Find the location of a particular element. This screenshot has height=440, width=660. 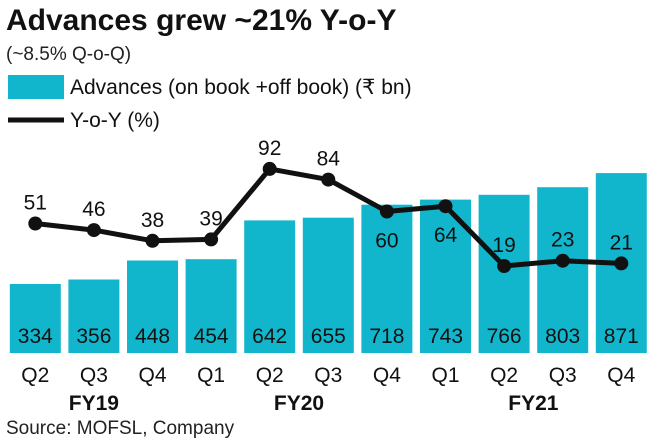

bar-value-label: 871 is located at coordinates (621, 336).